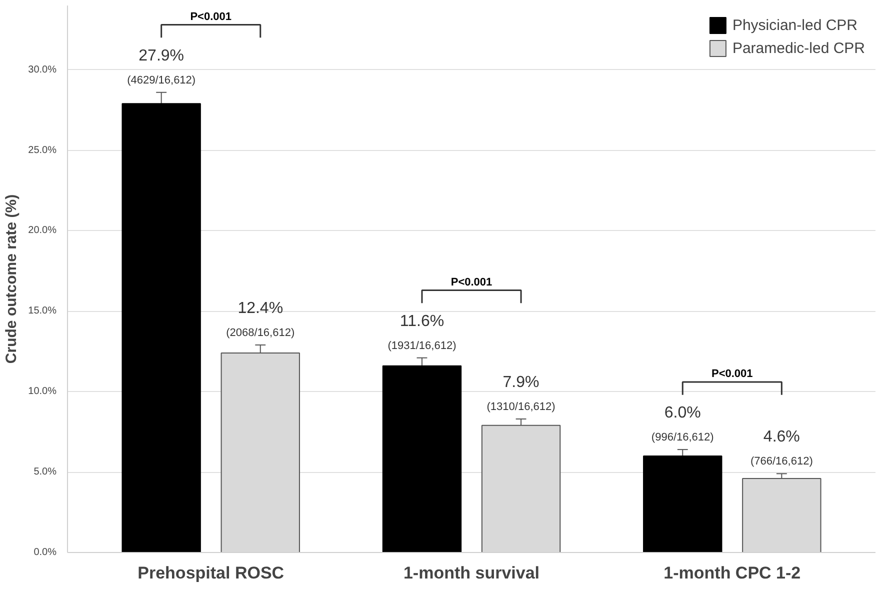 Image resolution: width=892 pixels, height=595 pixels. What do you see at coordinates (732, 573) in the screenshot?
I see `x-tick-label: 1-month CPC 1-2` at bounding box center [732, 573].